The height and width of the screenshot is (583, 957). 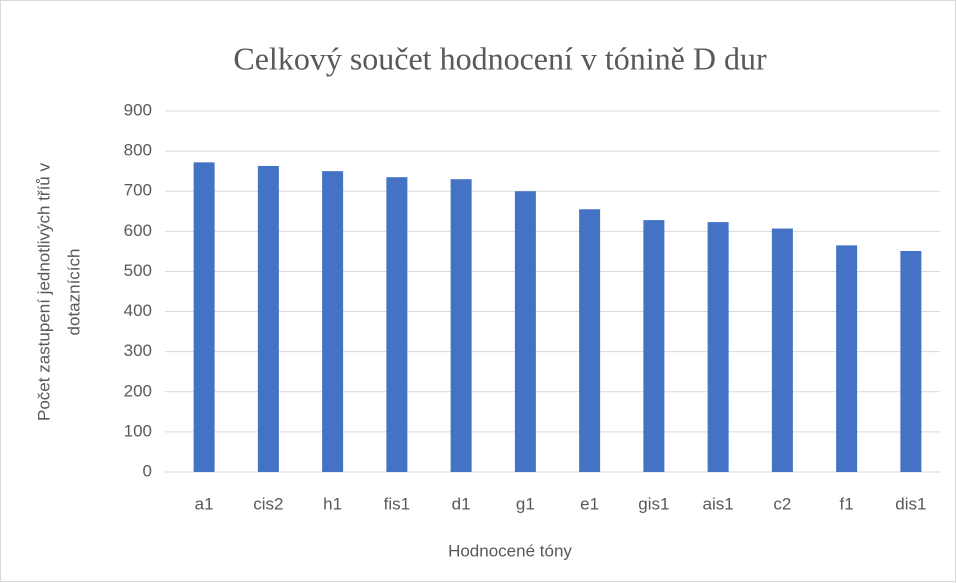 What do you see at coordinates (138, 430) in the screenshot?
I see `y-tick-label: 100` at bounding box center [138, 430].